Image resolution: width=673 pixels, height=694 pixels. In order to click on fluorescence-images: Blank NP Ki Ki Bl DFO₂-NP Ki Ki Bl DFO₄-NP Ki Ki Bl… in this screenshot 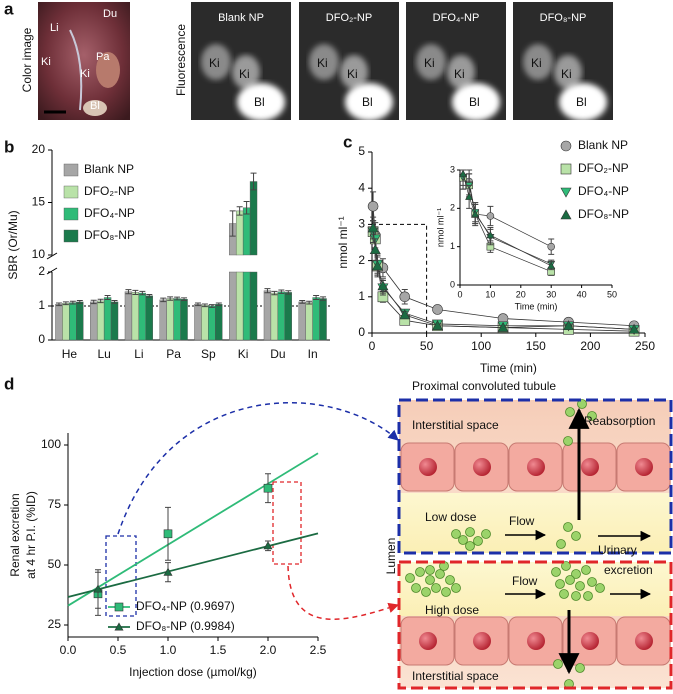, I will do `click(402, 61)`.